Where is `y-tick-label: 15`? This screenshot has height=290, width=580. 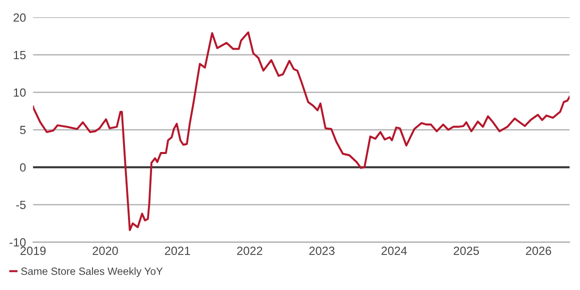 y-tick-label: 15 is located at coordinates (20, 55).